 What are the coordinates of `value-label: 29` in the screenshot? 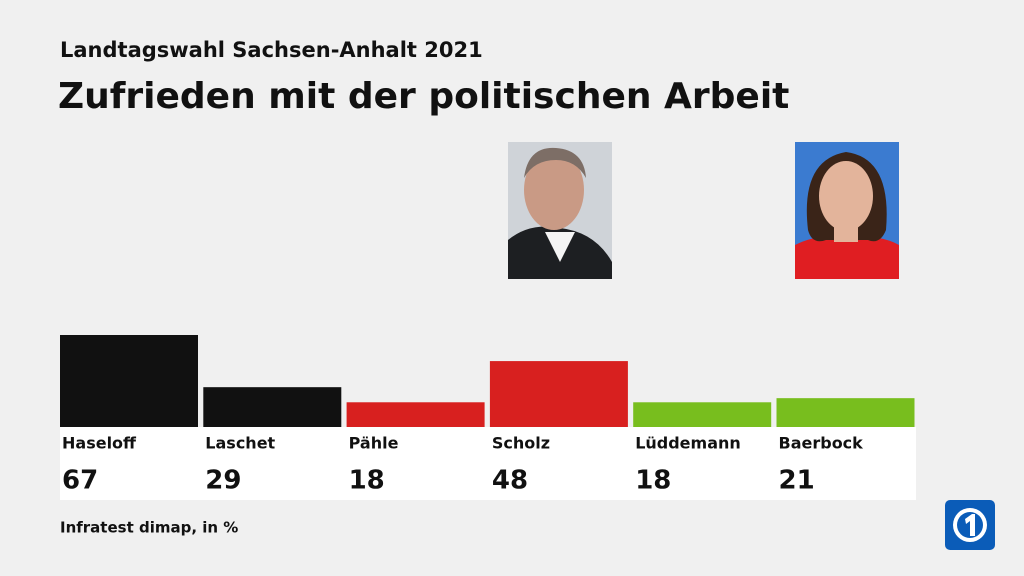 It's located at (223, 481).